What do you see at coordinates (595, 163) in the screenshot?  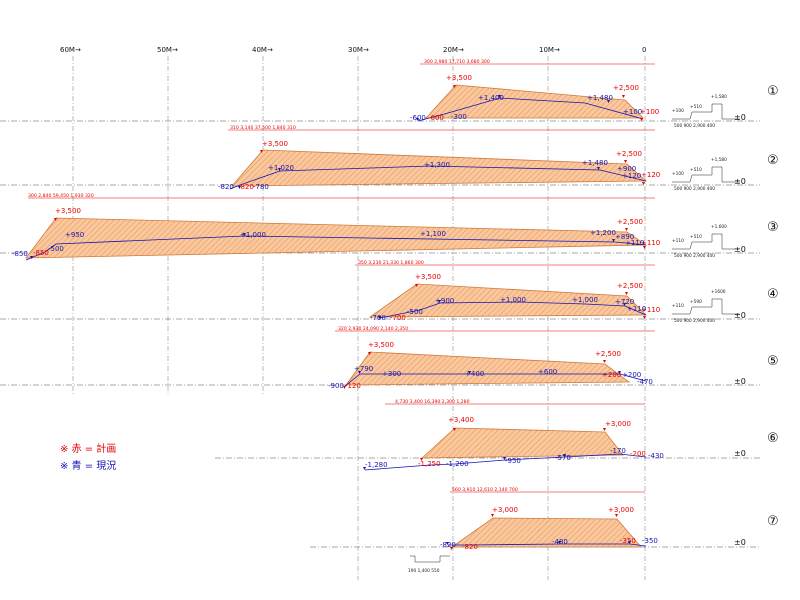 I see `s2-exist-e: +1,480` at bounding box center [595, 163].